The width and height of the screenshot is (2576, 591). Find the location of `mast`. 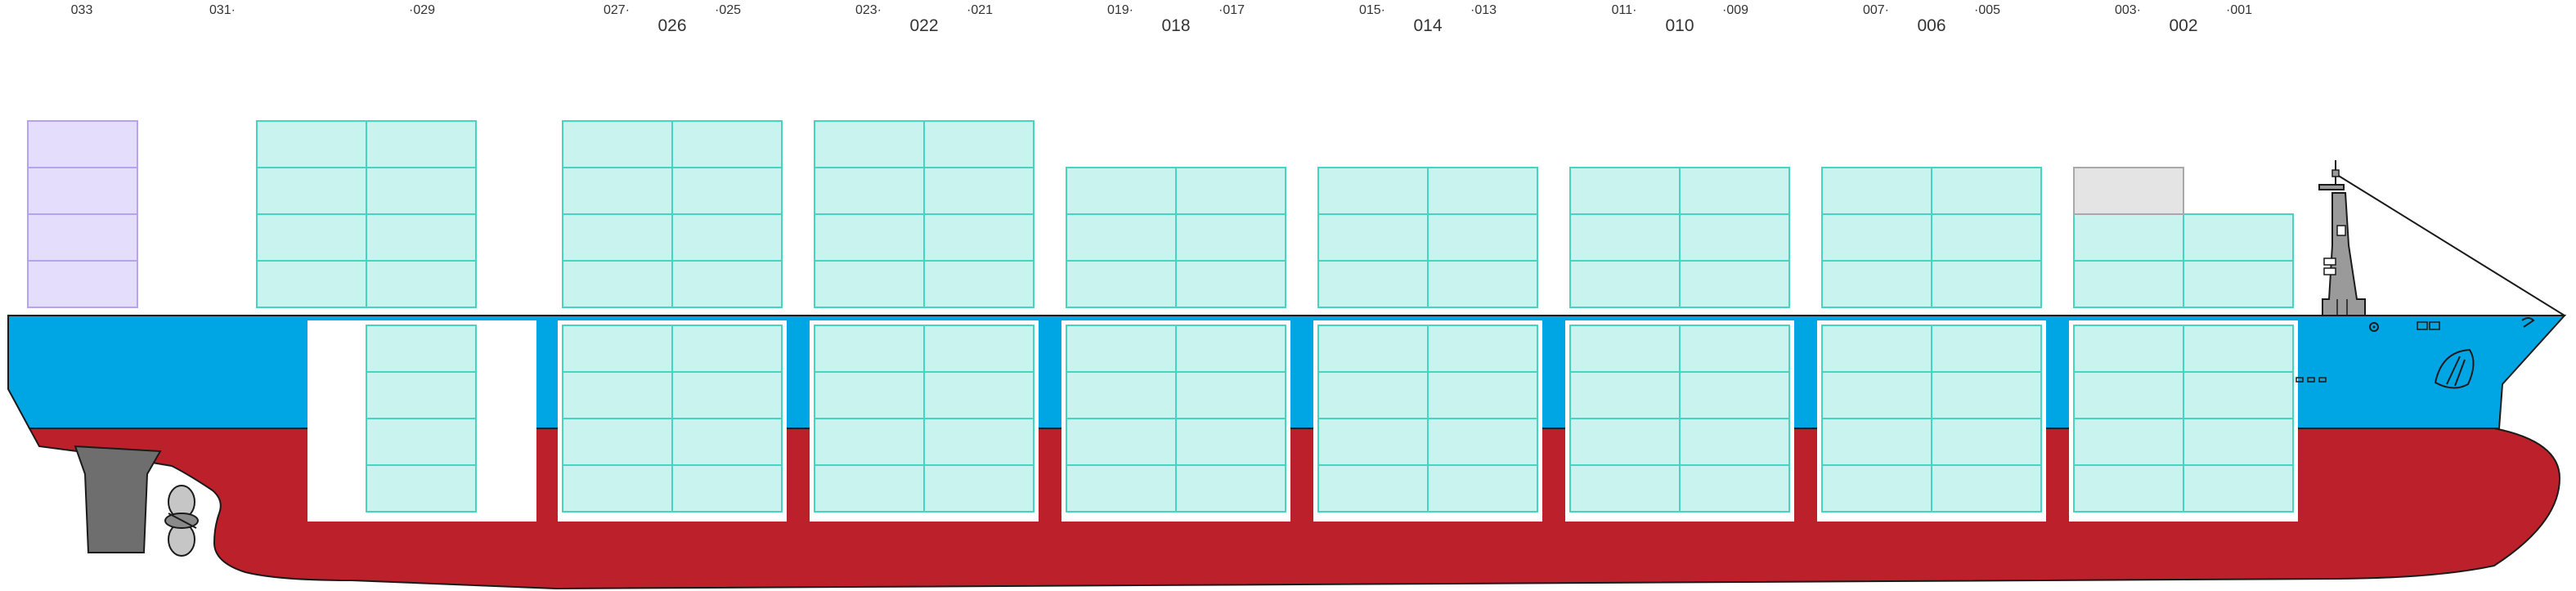

mast is located at coordinates (2442, 238).